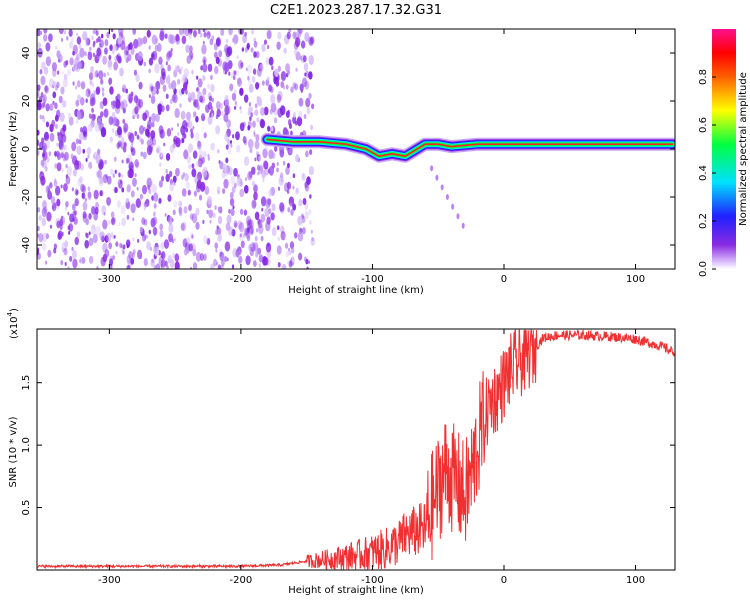 This screenshot has height=600, width=750. Describe the element at coordinates (504, 279) in the screenshot. I see `spectrogram-x-tick-label: 0` at that location.